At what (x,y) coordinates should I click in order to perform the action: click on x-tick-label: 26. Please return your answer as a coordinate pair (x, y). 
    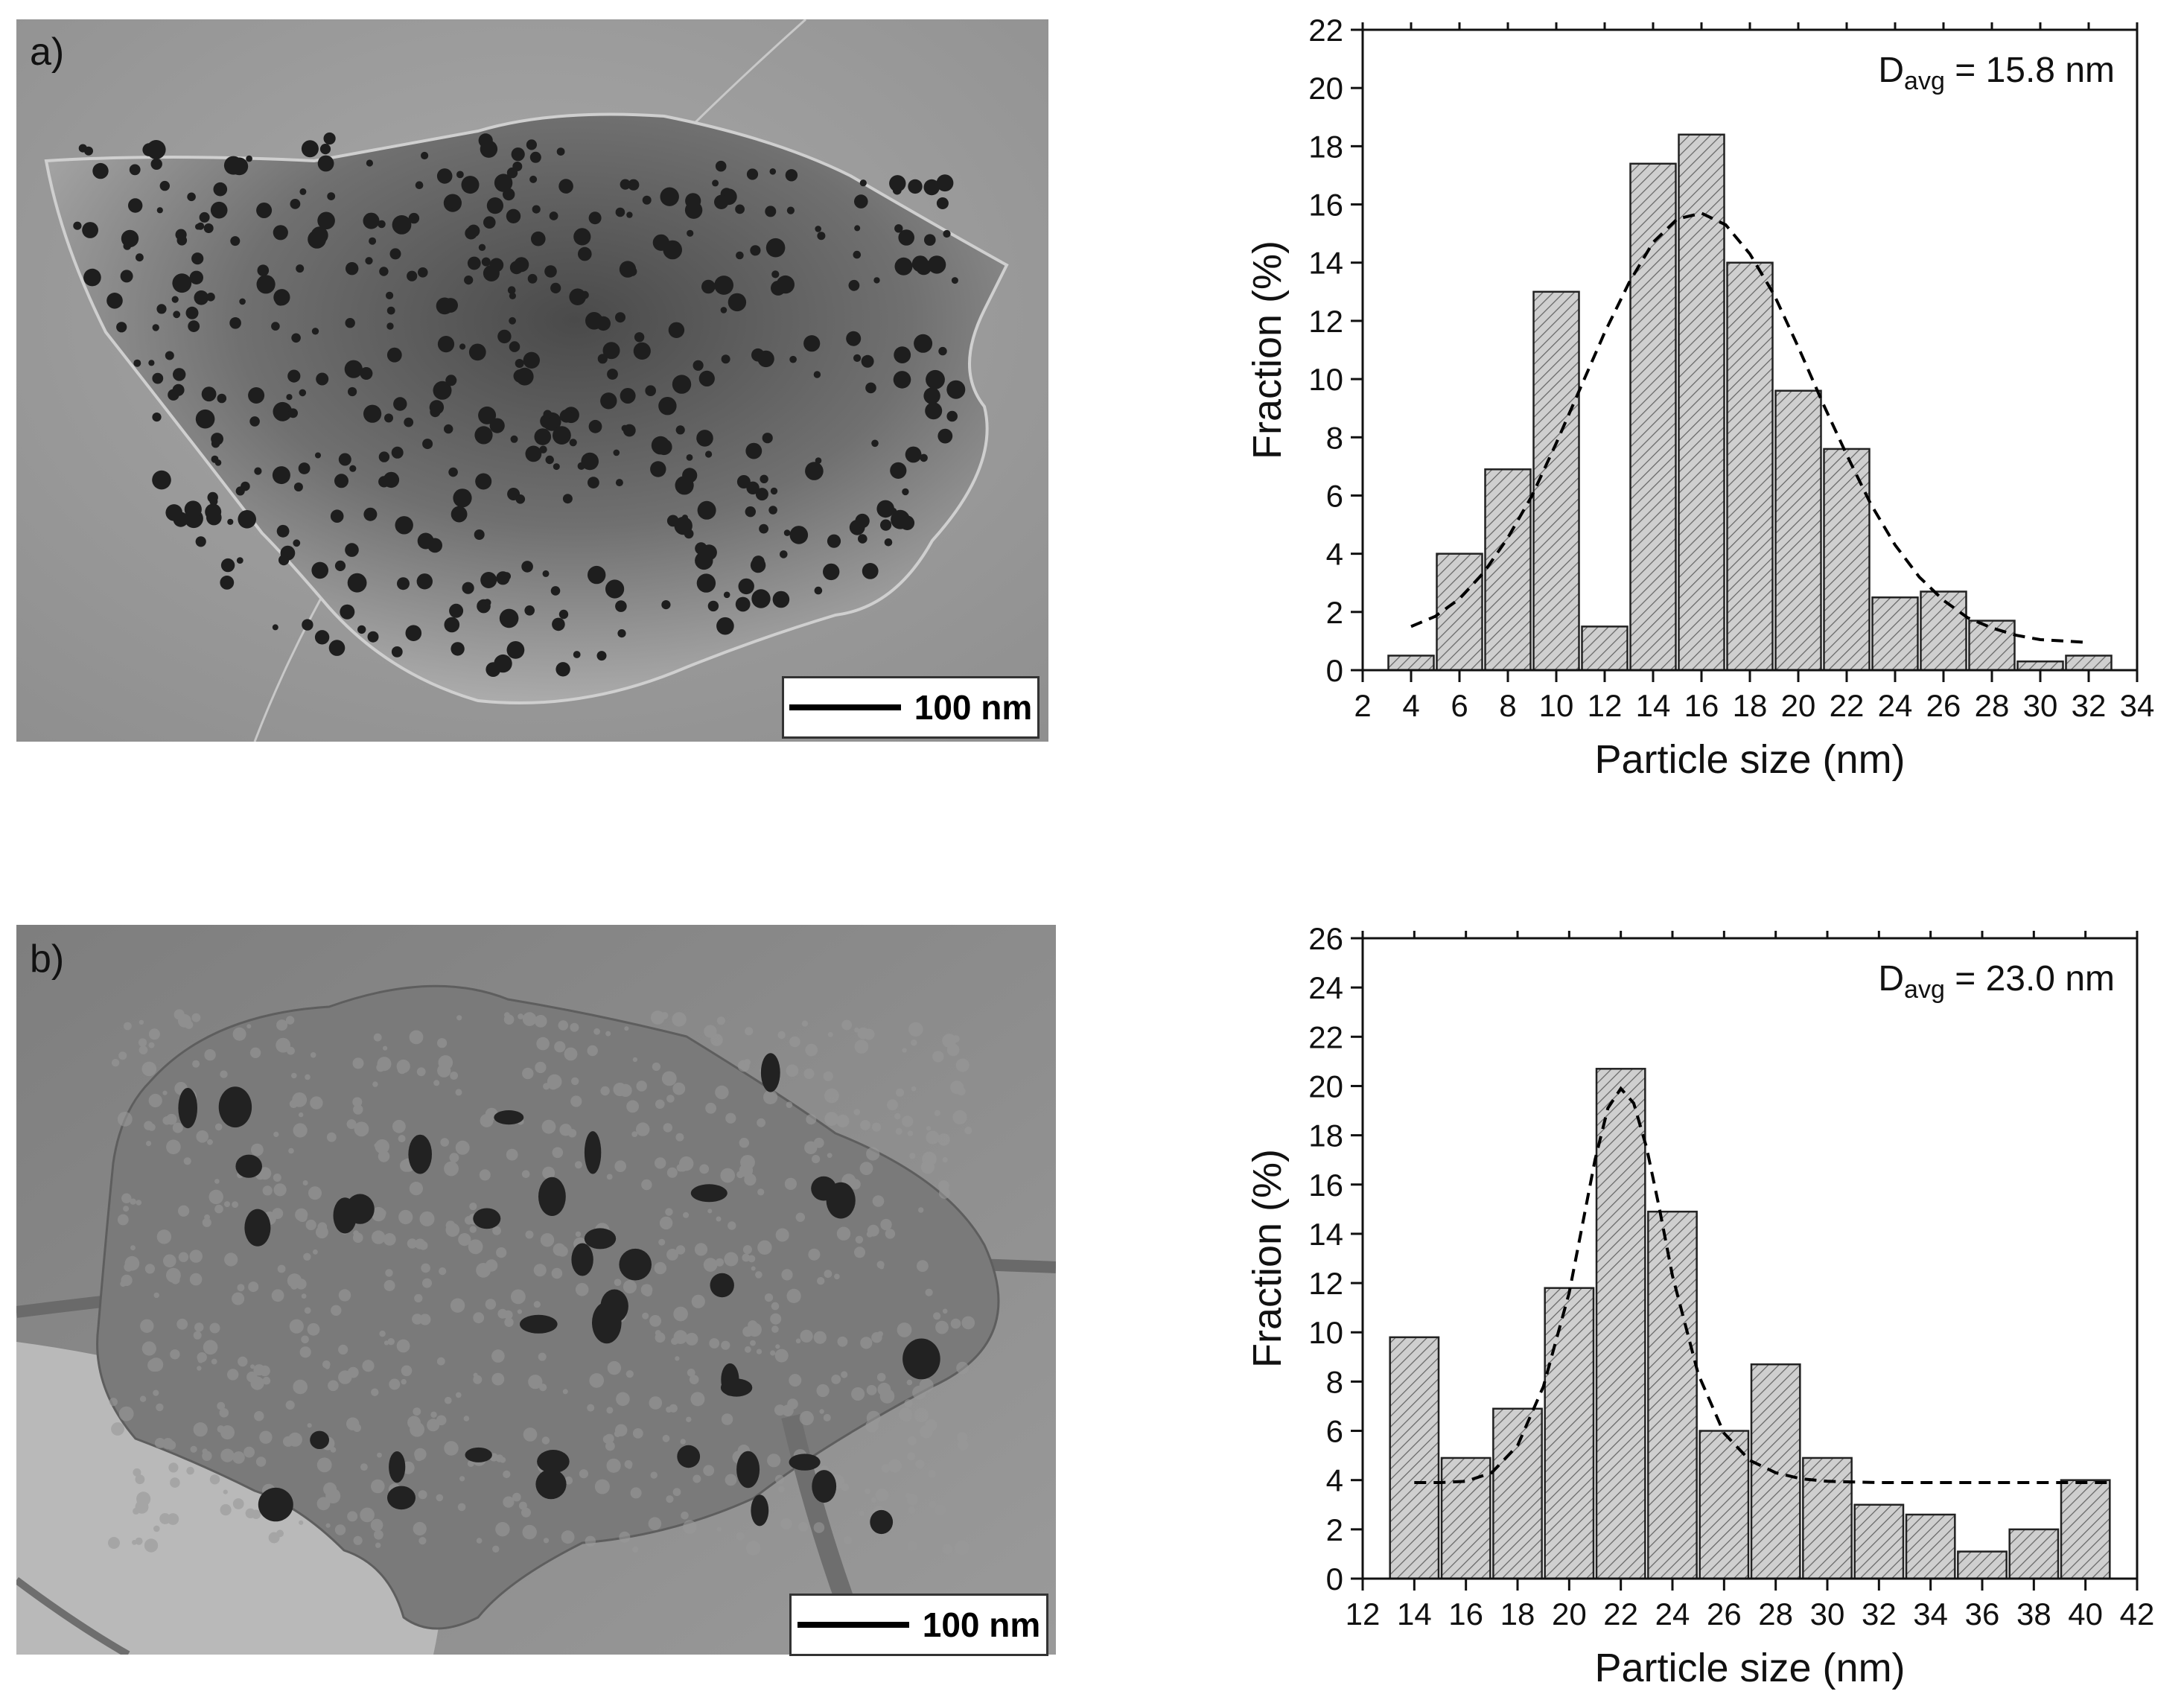
    Looking at the image, I should click on (1724, 1614).